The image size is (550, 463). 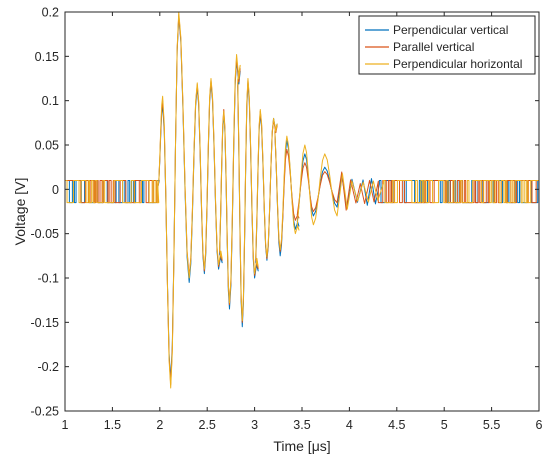 What do you see at coordinates (112, 425) in the screenshot?
I see `x-tick-label: 1.5` at bounding box center [112, 425].